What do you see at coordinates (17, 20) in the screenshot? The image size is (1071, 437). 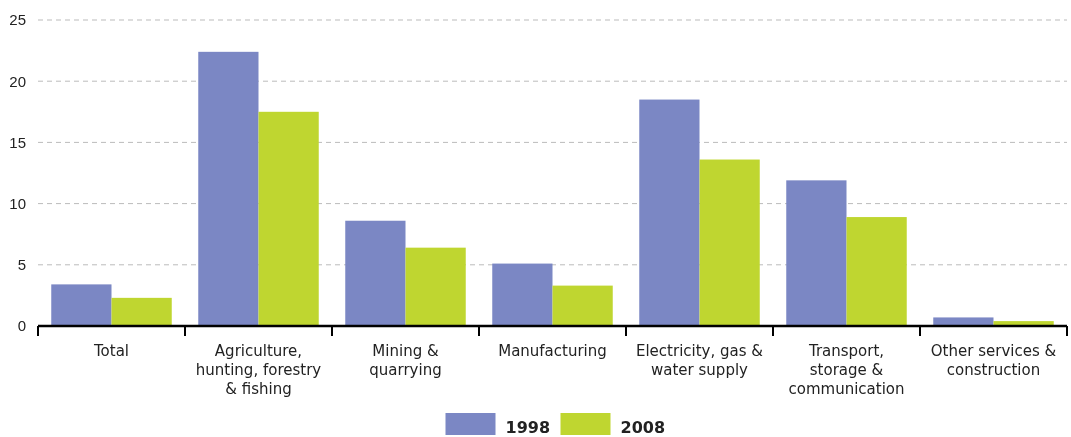 I see `y-tick-label: 25` at bounding box center [17, 20].